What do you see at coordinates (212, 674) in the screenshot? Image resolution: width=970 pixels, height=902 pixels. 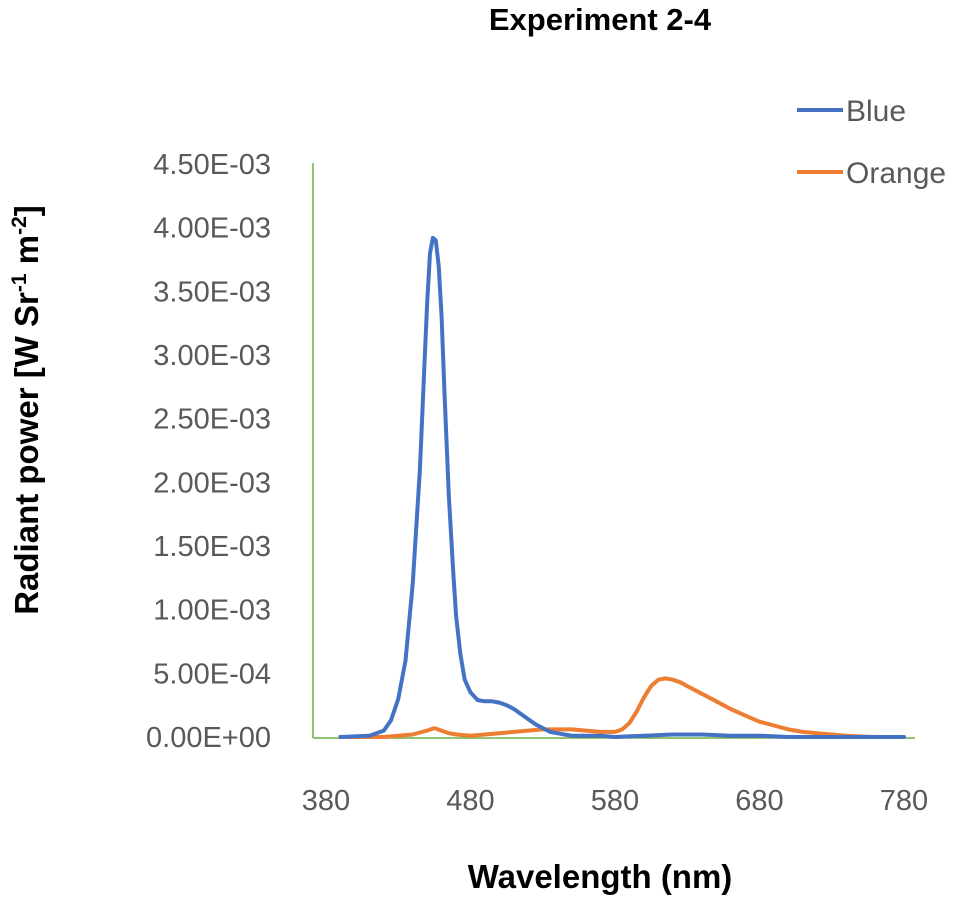 I see `y-tick-label: 5.00E-04` at bounding box center [212, 674].